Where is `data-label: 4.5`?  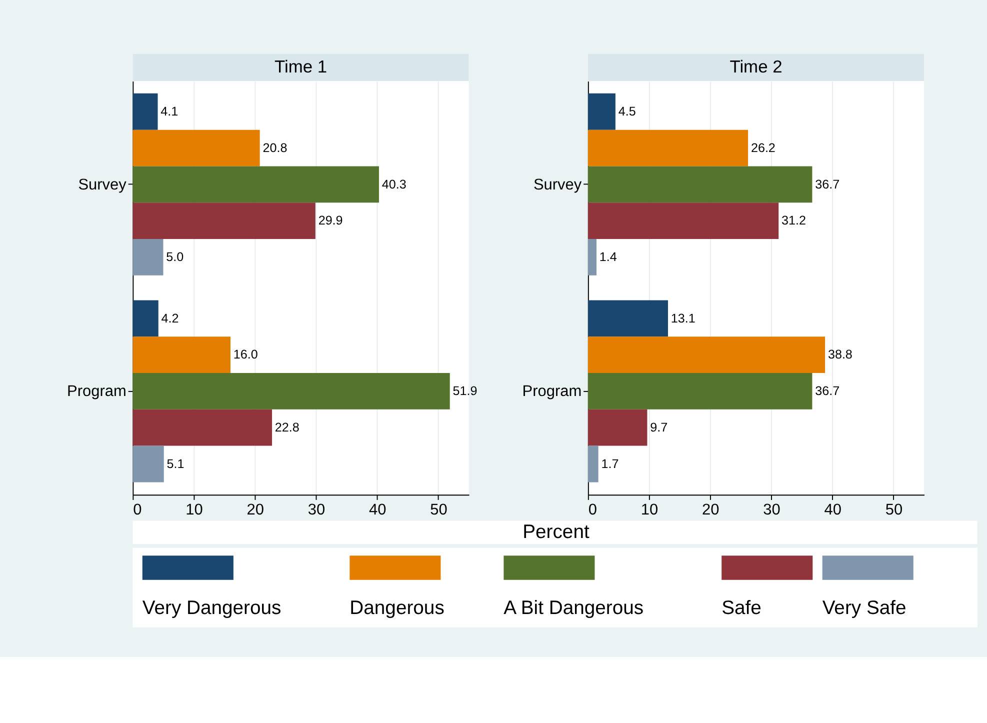 data-label: 4.5 is located at coordinates (627, 111).